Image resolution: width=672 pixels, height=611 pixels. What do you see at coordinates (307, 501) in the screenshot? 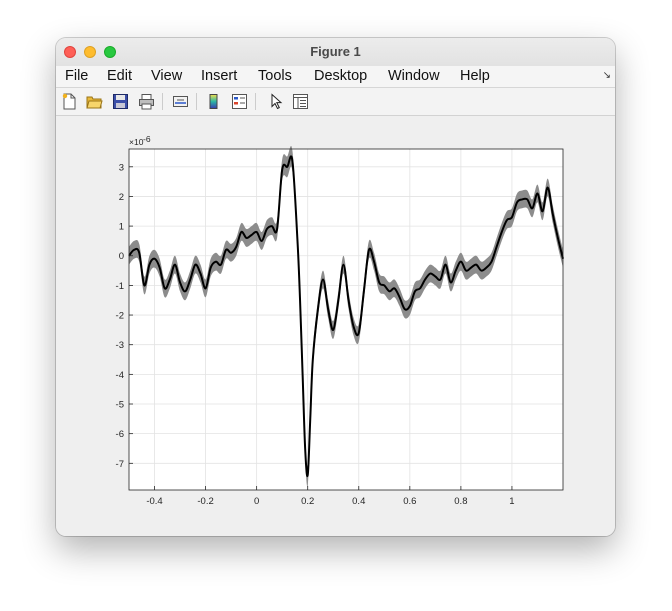
I see `x-tick-label: 0.2` at bounding box center [307, 501].